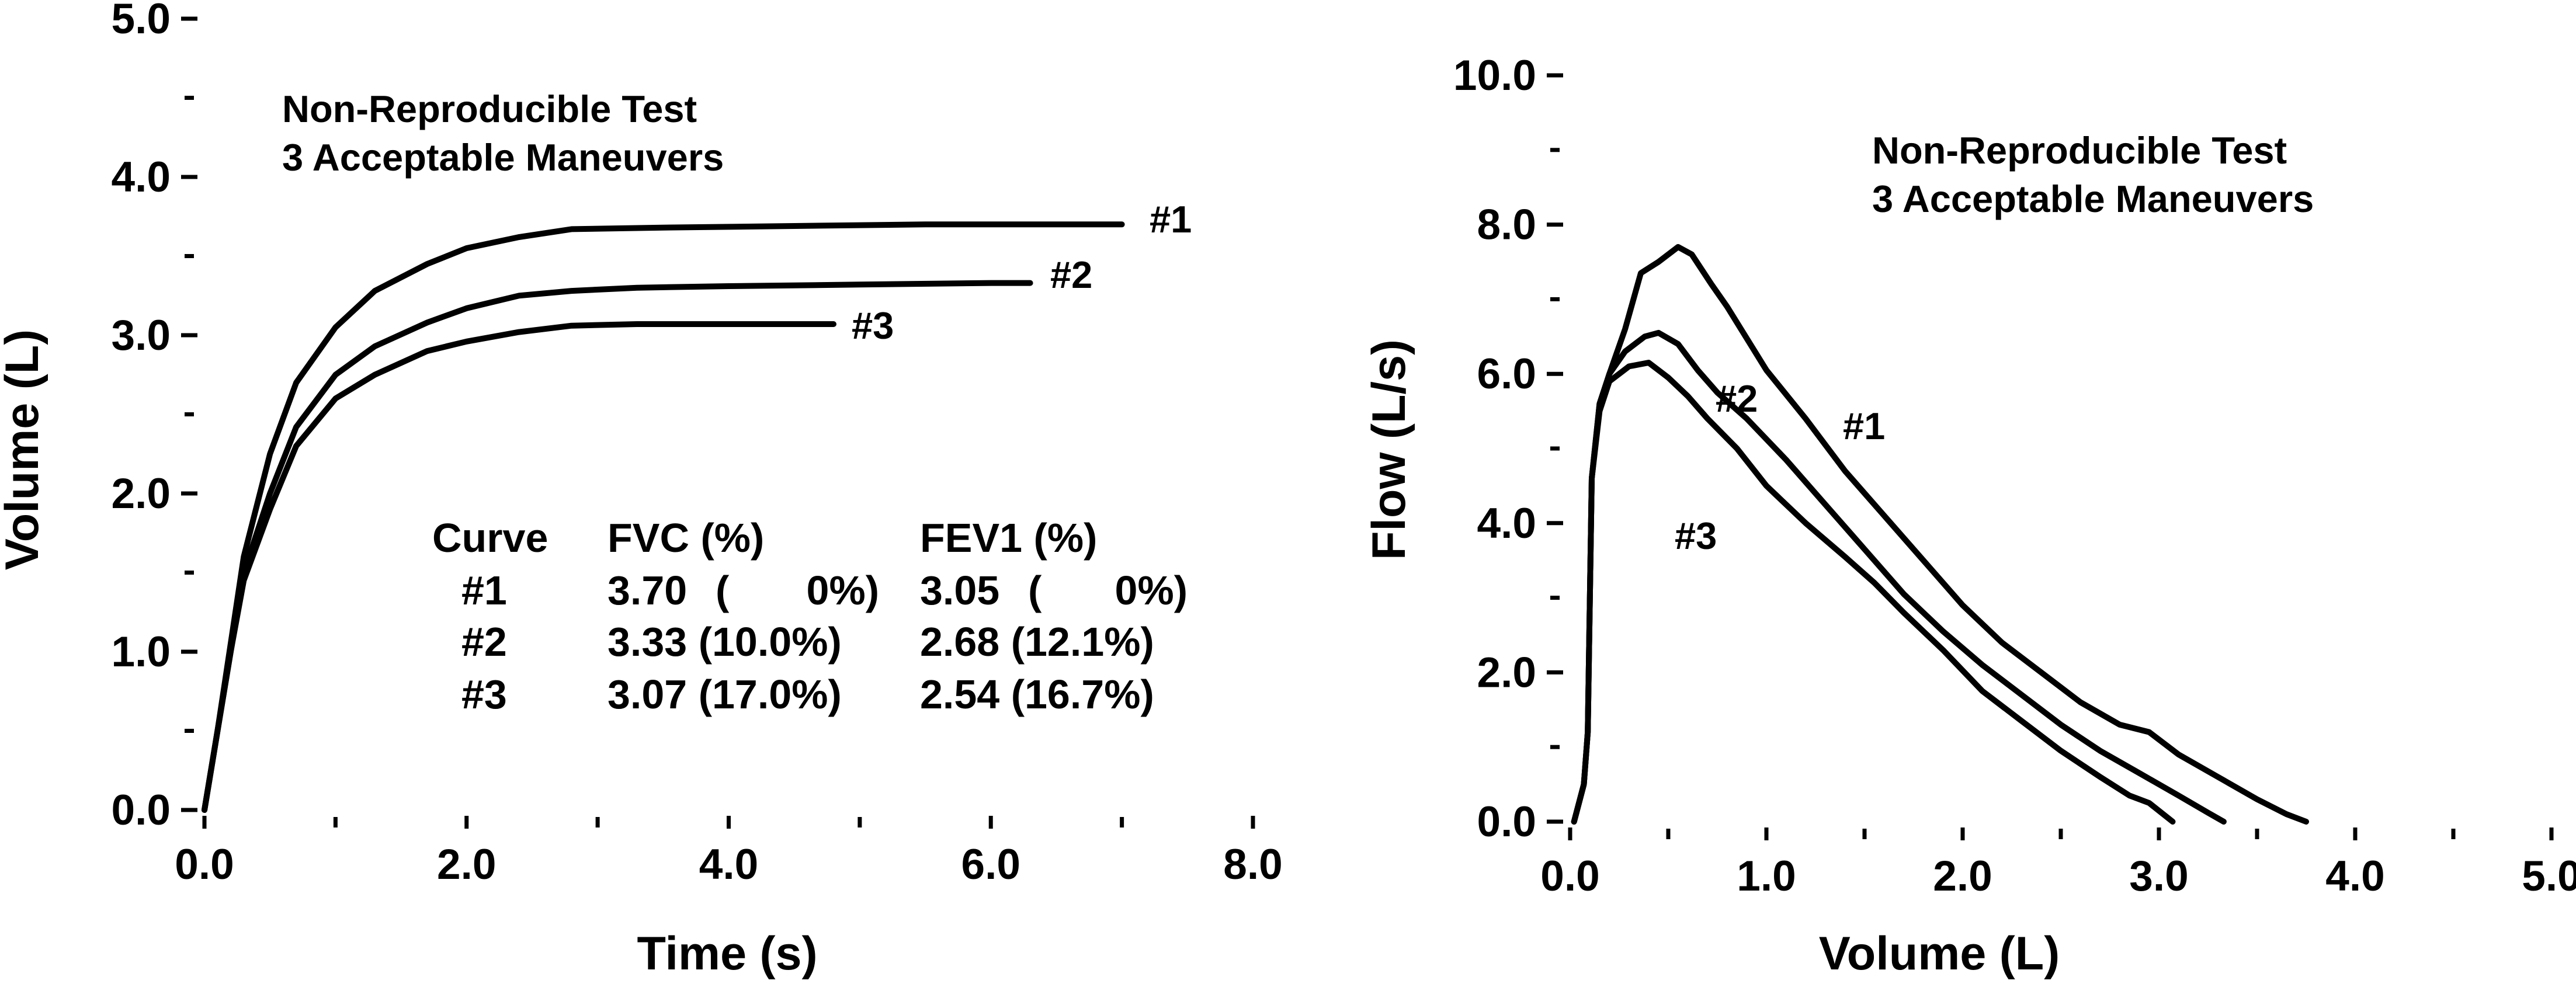 The image size is (2576, 984). Describe the element at coordinates (724, 694) in the screenshot. I see `table-row-3-fvc: 3.07 (17.0%)` at that location.